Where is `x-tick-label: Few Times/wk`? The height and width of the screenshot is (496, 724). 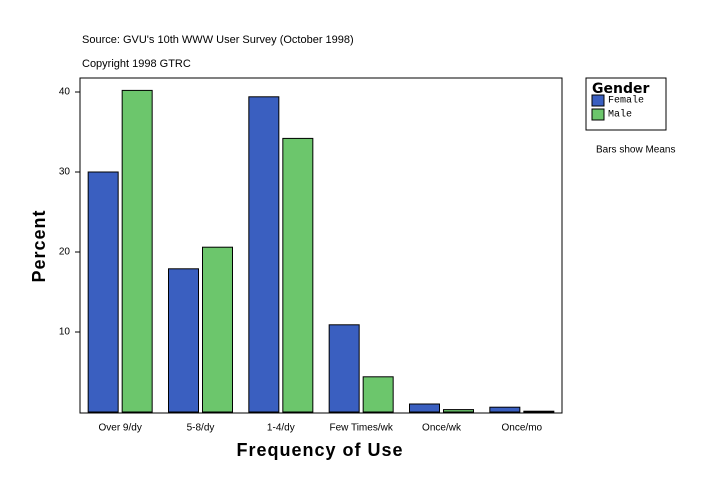
x-tick-label: Few Times/wk is located at coordinates (361, 428).